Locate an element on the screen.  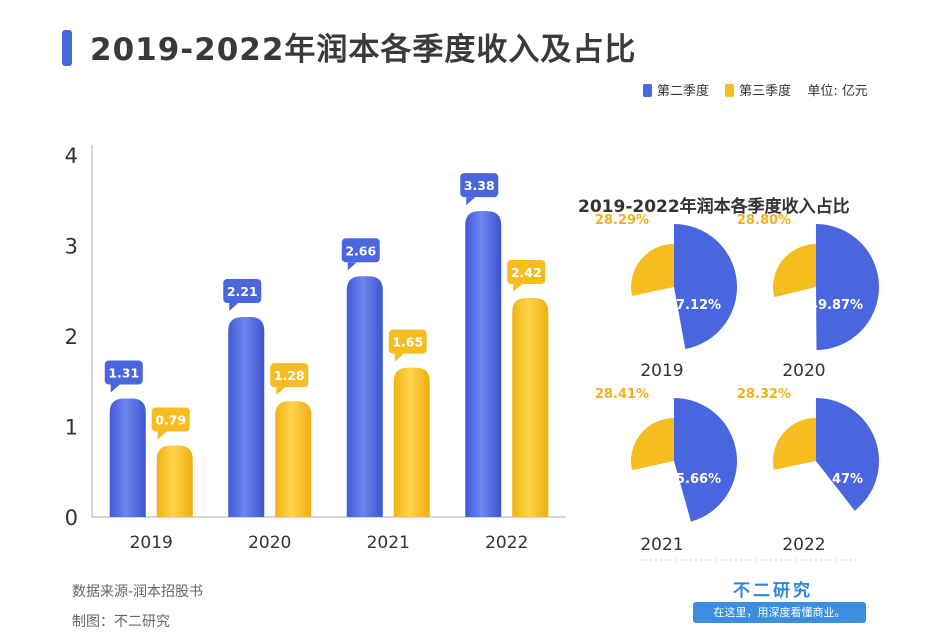
data-label: 1.28 is located at coordinates (289, 375).